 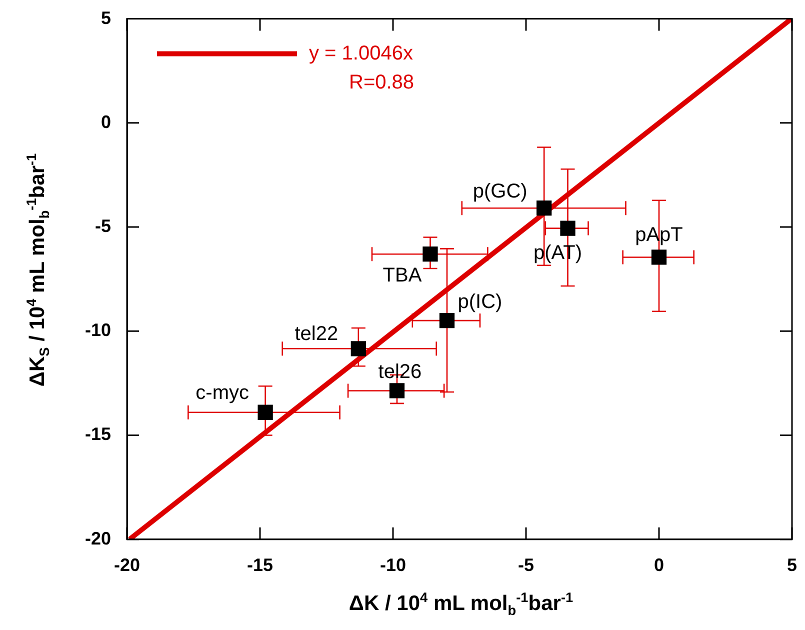 I want to click on x-axis-title: ΔK / 10$^{4}$ mL mol$_{b}$$^{-1}$bar$^{-1}$, so click(x=461, y=604).